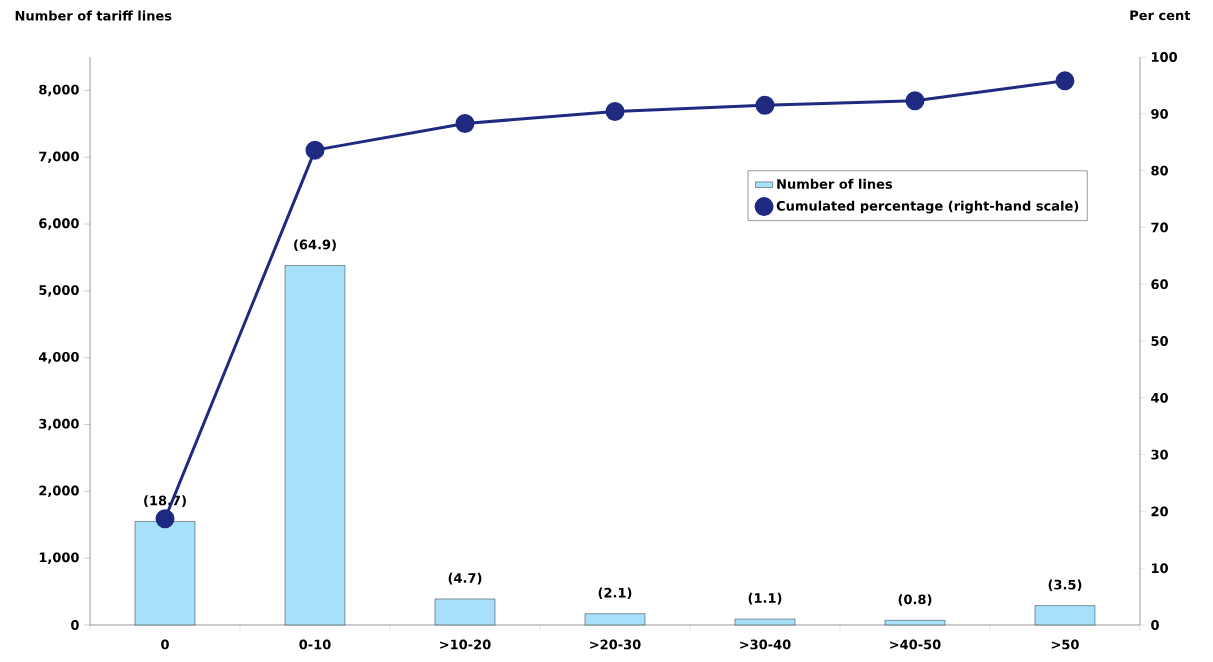 Image resolution: width=1213 pixels, height=662 pixels. Describe the element at coordinates (1164, 57) in the screenshot. I see `y2-tick-label: 100` at that location.